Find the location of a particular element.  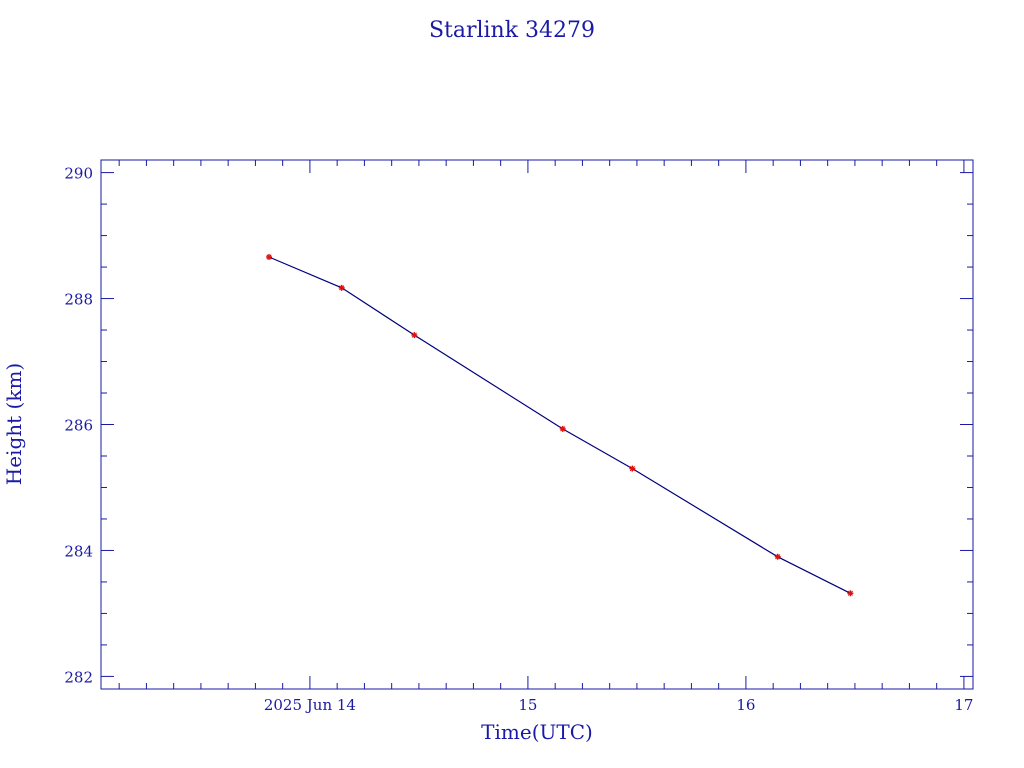

x-tick-label: 15 is located at coordinates (527, 705).